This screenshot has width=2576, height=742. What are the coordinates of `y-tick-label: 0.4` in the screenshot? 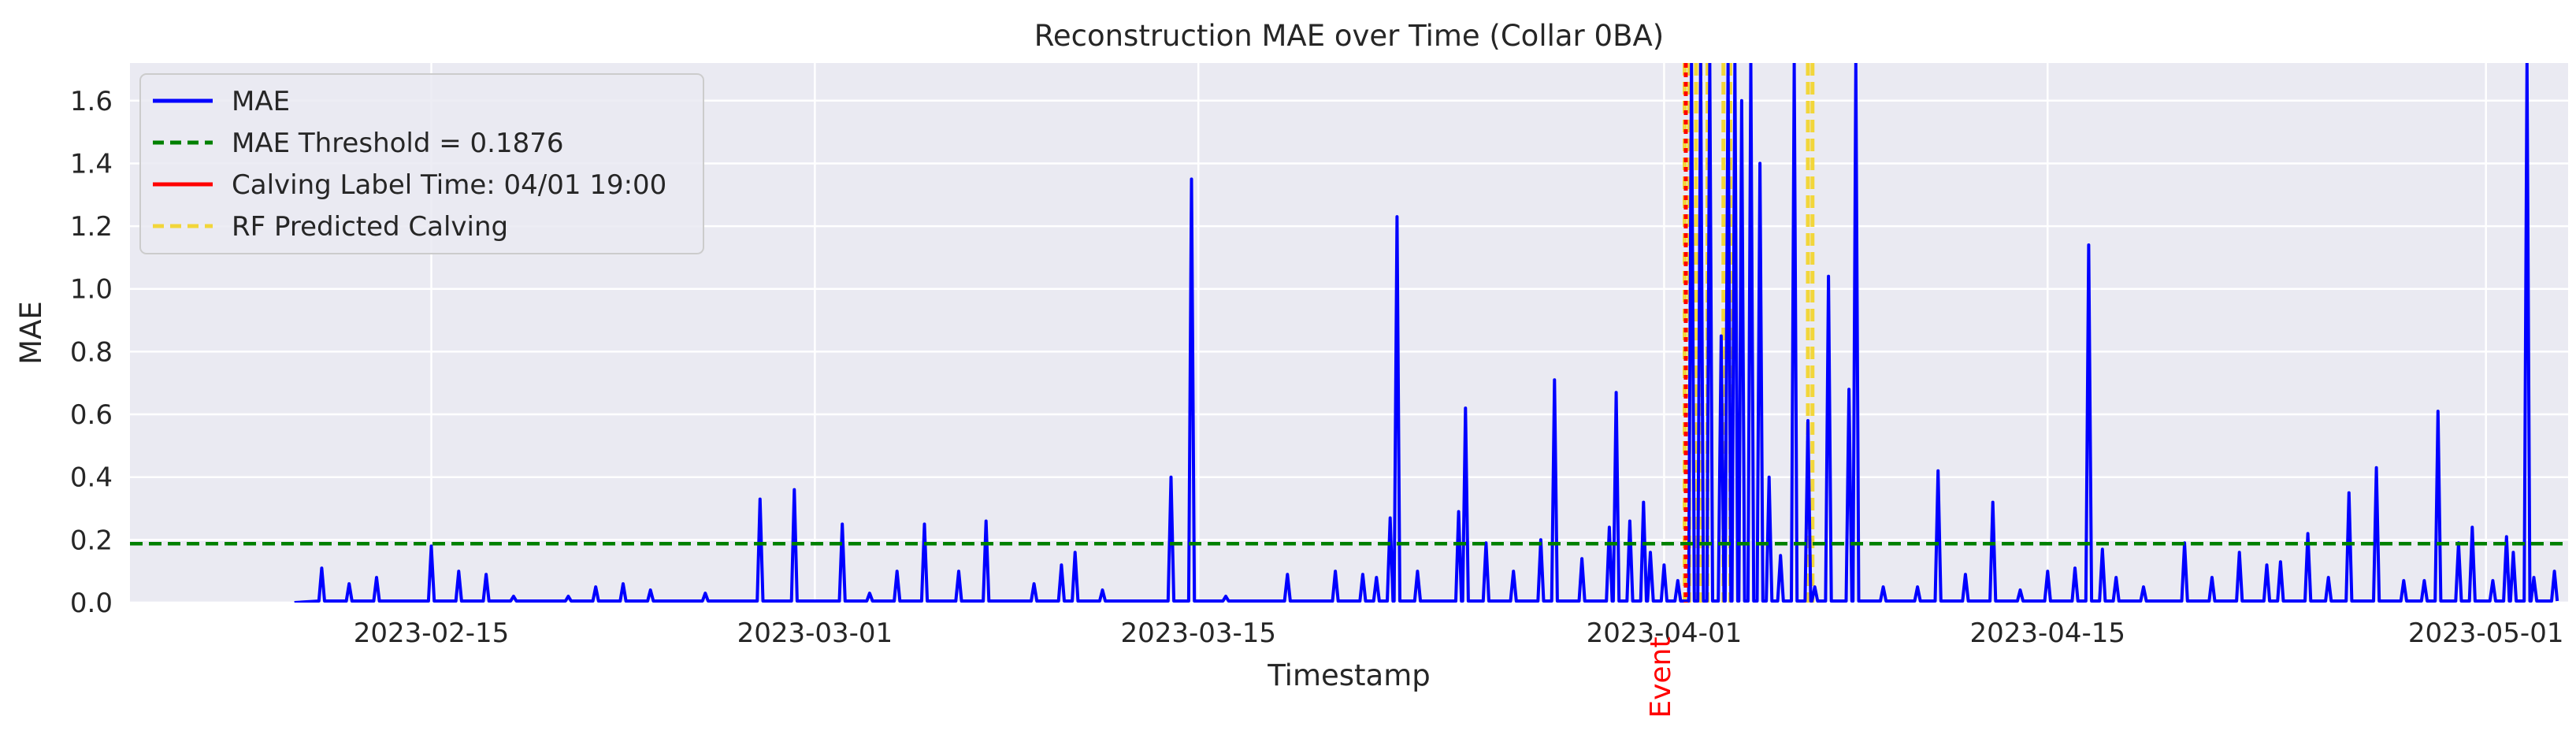 It's located at (91, 478).